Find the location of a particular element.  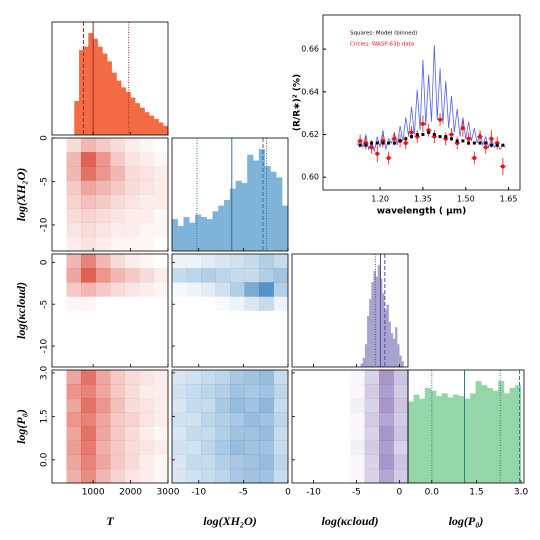

y-tick-label: 0.62 is located at coordinates (310, 134).